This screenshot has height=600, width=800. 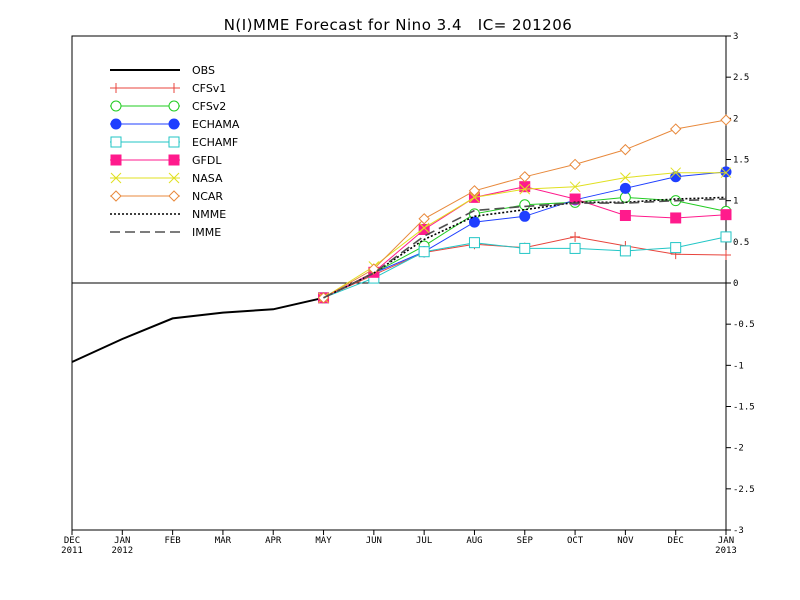 I want to click on legend-entry-echama: ECHAMA, so click(x=175, y=124).